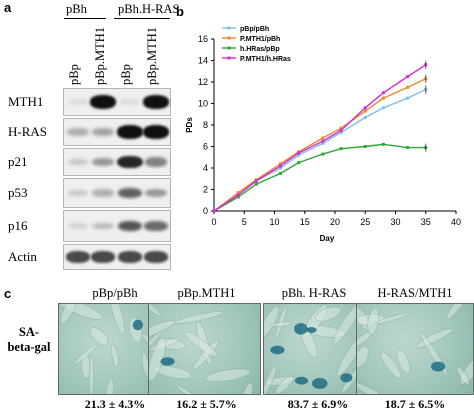 The width and height of the screenshot is (474, 412). I want to click on lane-label-2: pBp.MTH1, so click(100, 56).